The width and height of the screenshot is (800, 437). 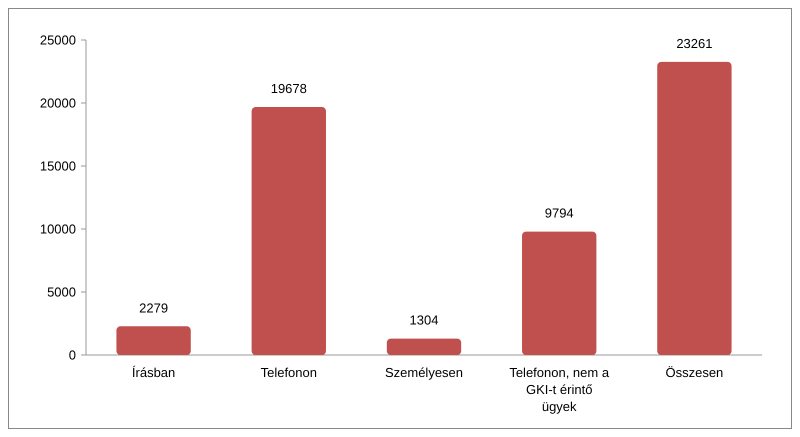 What do you see at coordinates (694, 372) in the screenshot?
I see `x-tick-label: Összesen` at bounding box center [694, 372].